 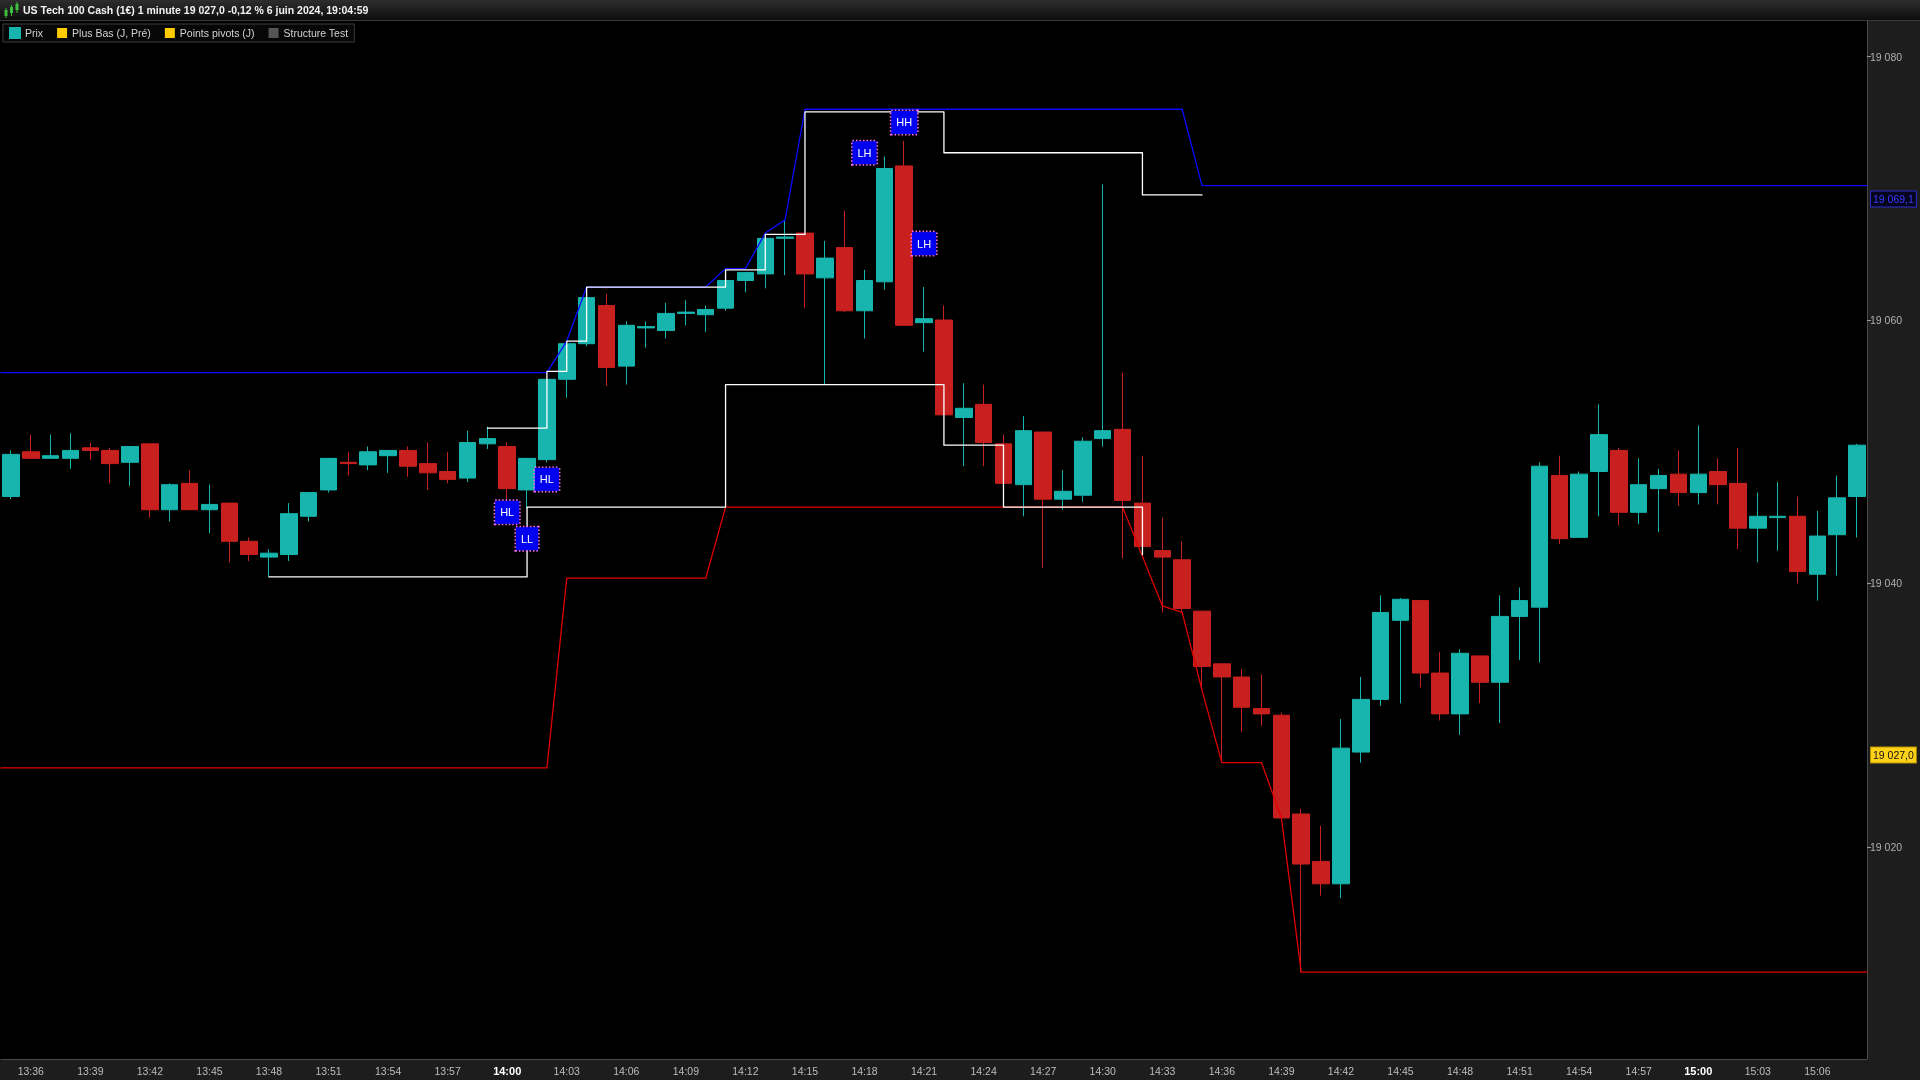 What do you see at coordinates (567, 1070) in the screenshot?
I see `x-tick-label: 14:03` at bounding box center [567, 1070].